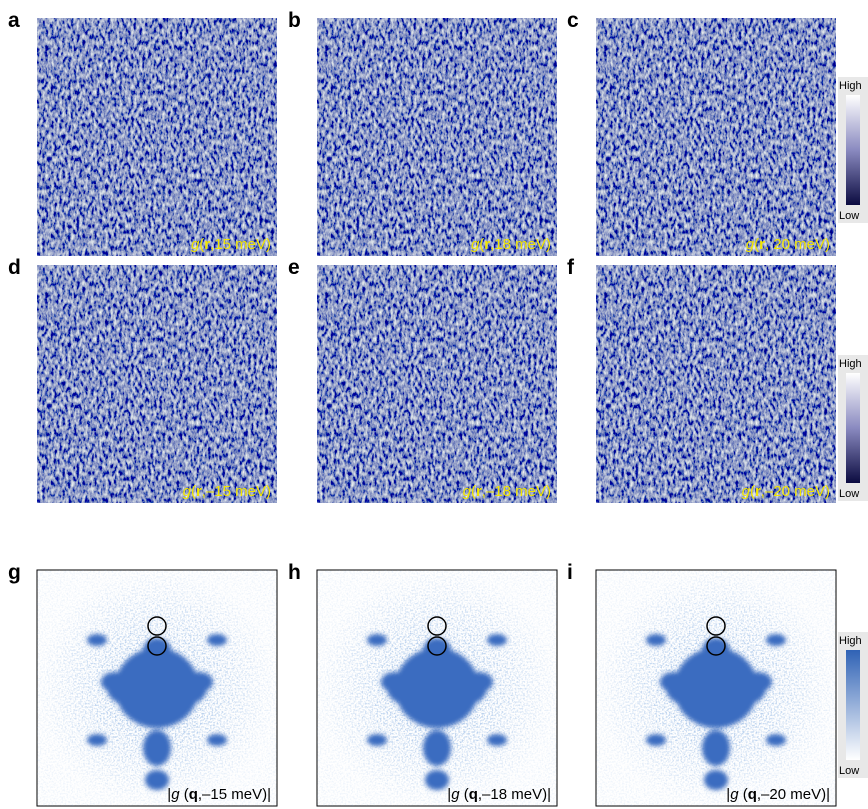 This screenshot has height=809, width=868. Describe the element at coordinates (795, 491) in the screenshot. I see `label-part: ,–20 meV)` at that location.